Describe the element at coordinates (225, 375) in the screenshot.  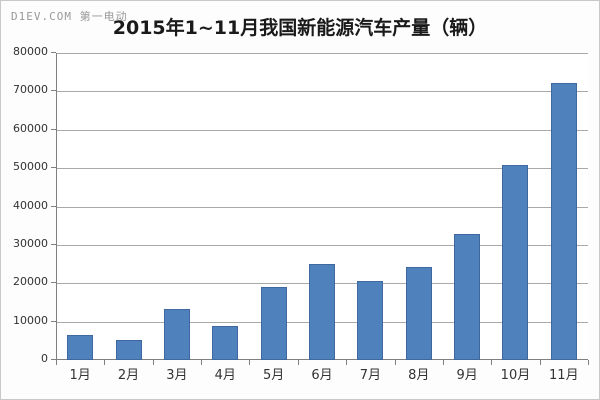
I see `x-axis-label-month-4: 4月` at that location.